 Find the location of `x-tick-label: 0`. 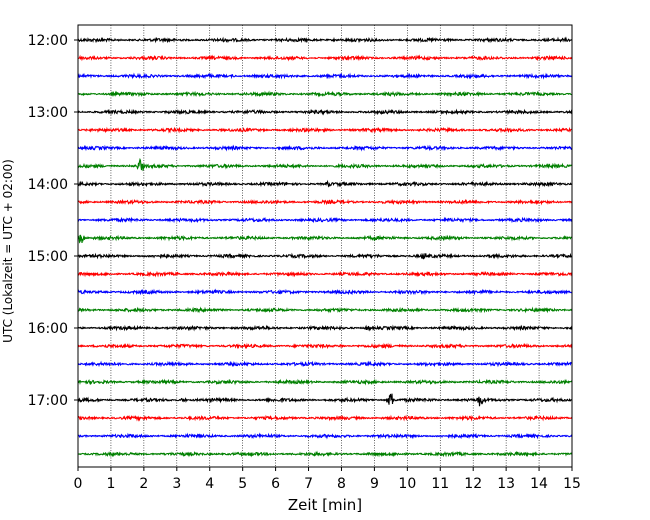

x-tick-label: 0 is located at coordinates (78, 484).